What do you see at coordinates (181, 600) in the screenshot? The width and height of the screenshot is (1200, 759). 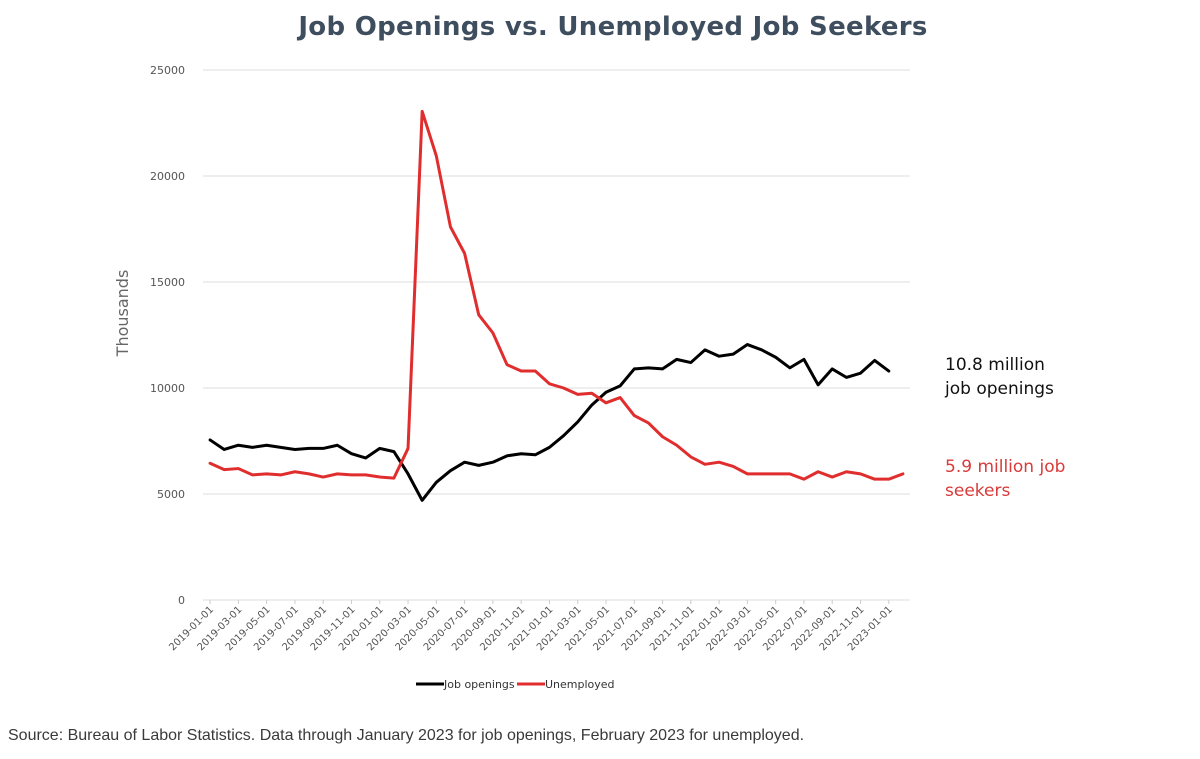 I see `y-tick-label: 0` at bounding box center [181, 600].